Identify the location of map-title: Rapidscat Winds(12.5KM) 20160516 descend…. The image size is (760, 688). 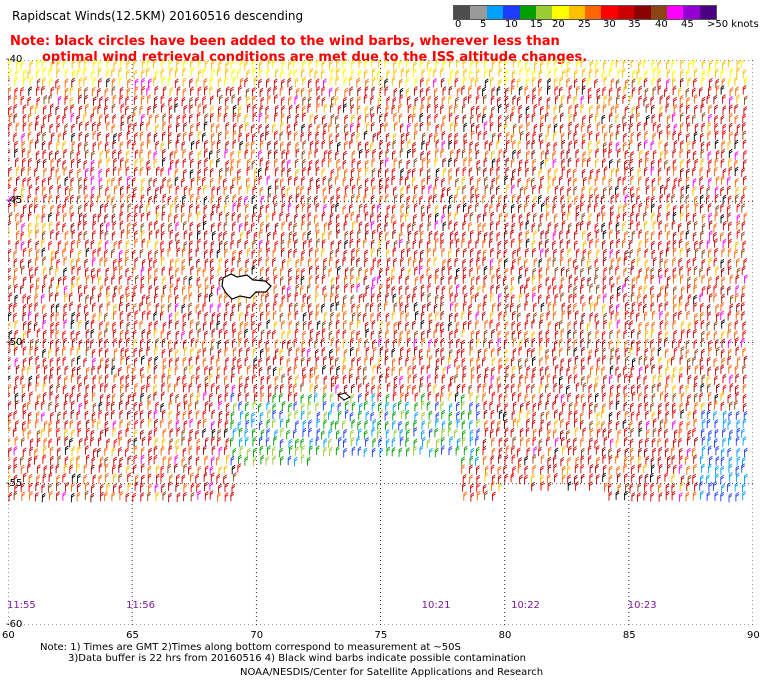
(158, 16).